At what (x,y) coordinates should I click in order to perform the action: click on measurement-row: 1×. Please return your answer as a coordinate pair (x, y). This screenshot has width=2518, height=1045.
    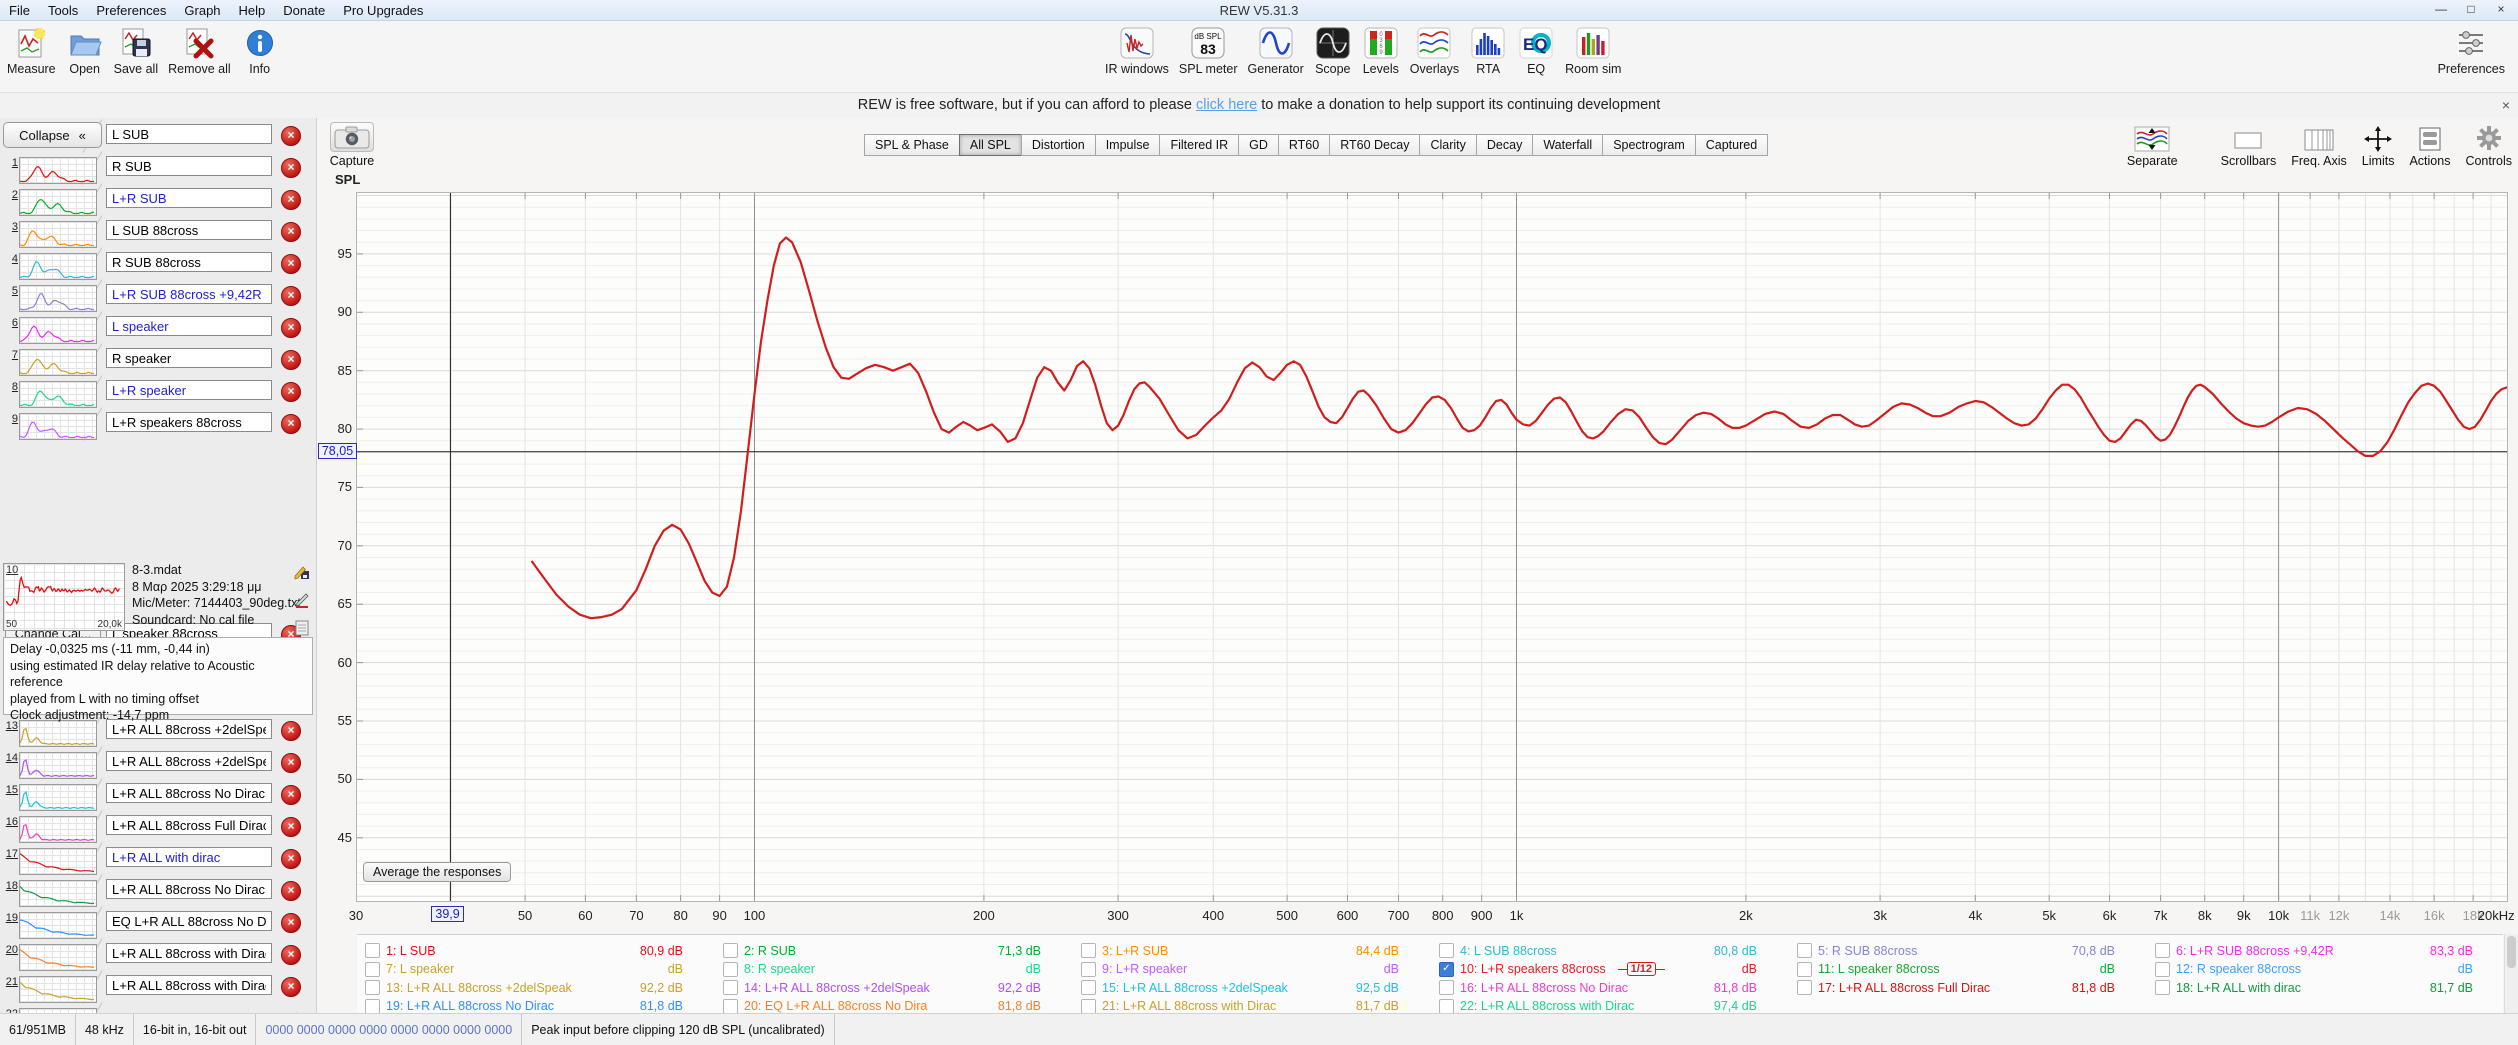
    Looking at the image, I should click on (158, 168).